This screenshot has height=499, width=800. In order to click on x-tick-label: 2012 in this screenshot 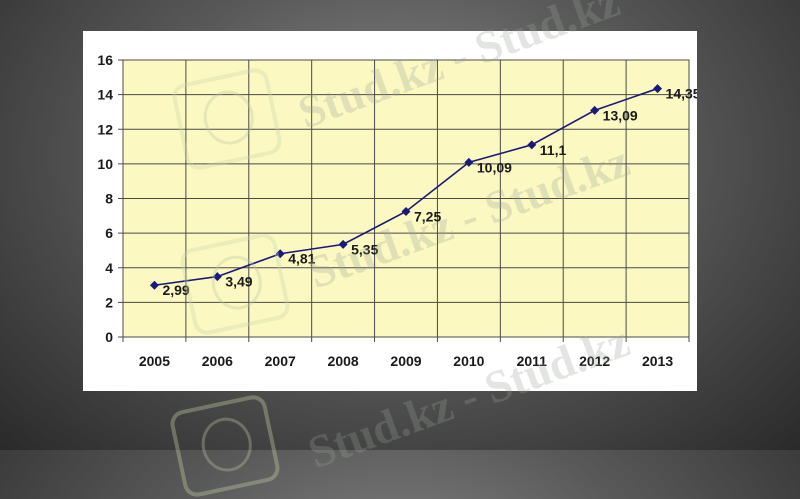, I will do `click(594, 361)`.